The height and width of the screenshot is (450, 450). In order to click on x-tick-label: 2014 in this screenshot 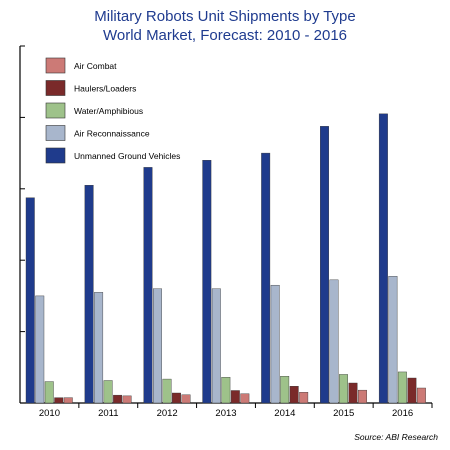, I will do `click(284, 413)`.